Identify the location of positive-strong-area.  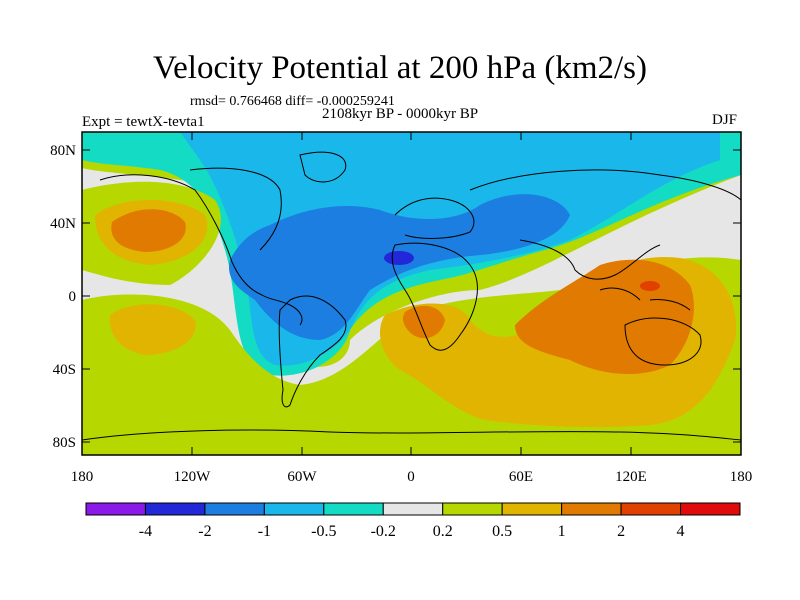
(148, 230).